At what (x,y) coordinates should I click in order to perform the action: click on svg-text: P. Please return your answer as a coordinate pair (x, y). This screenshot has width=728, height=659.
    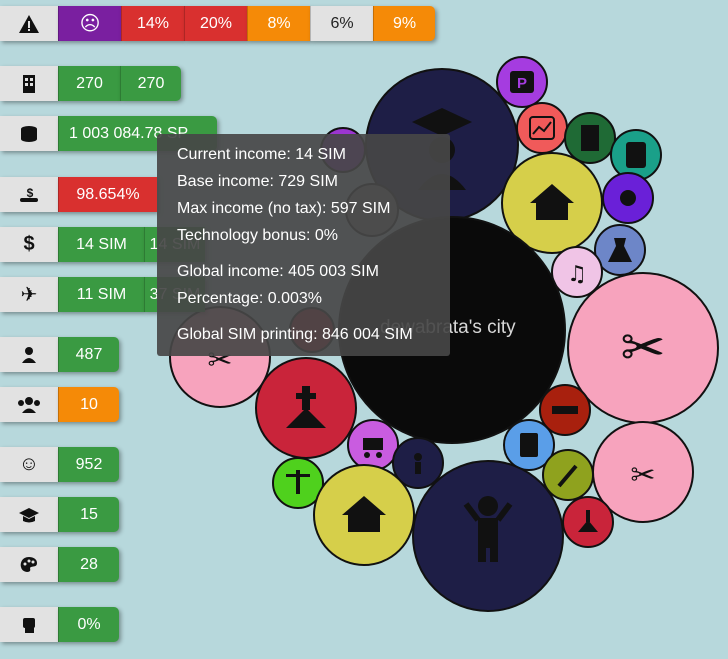
    Looking at the image, I should click on (522, 83).